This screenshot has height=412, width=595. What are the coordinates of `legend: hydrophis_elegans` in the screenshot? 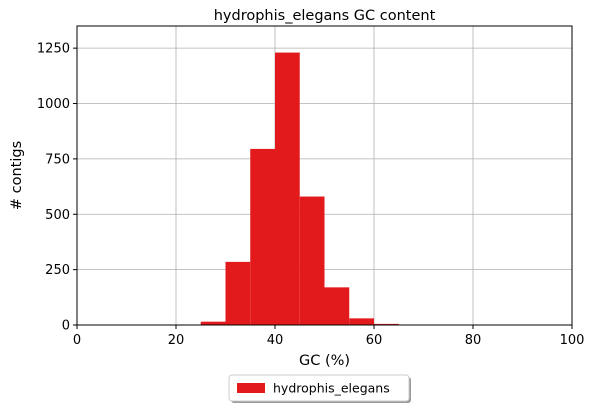 It's located at (319, 388).